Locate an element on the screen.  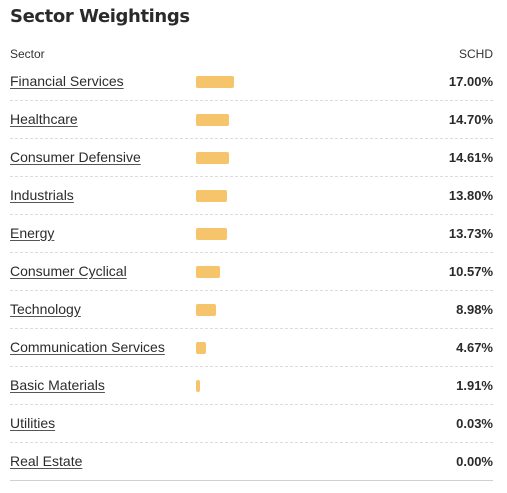
table-row: Utilities 0.03% is located at coordinates (251, 424).